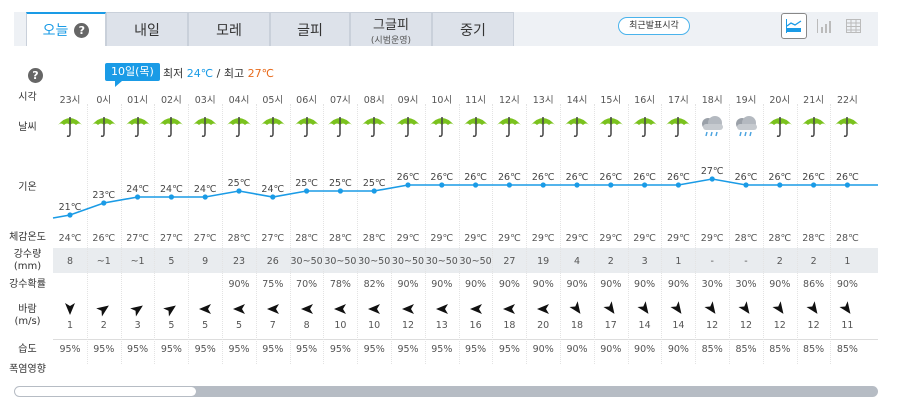  Describe the element at coordinates (27, 309) in the screenshot. I see `label-wind: 바람` at that location.